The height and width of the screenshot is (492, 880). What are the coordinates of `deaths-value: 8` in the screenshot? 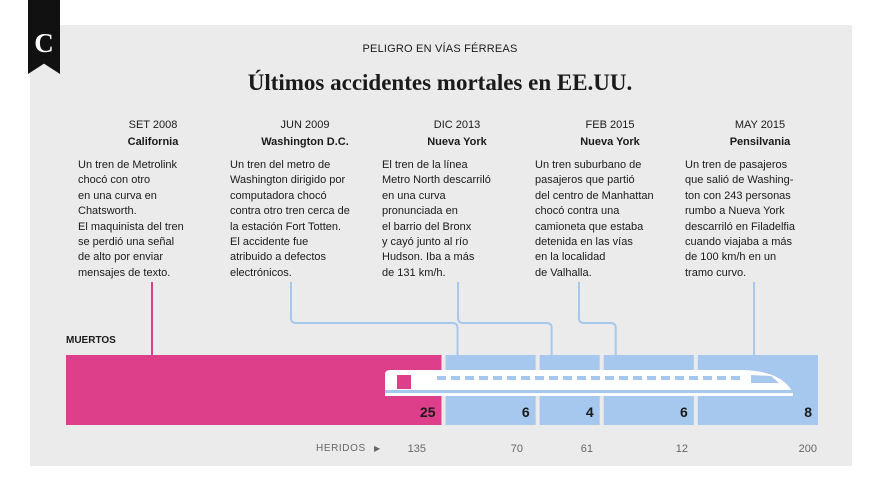 It's located at (808, 412).